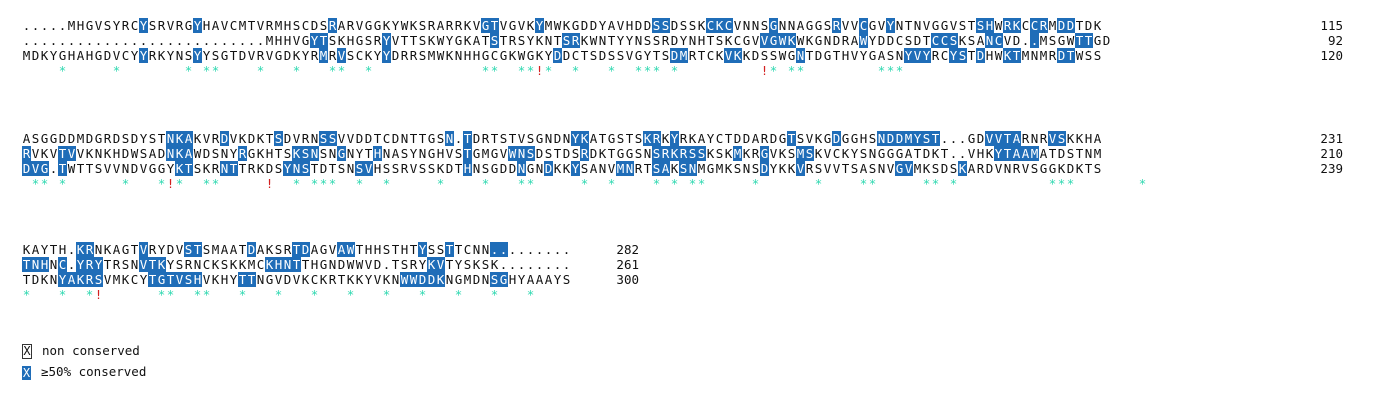 This screenshot has height=408, width=1383. I want to click on residue: M, so click(278, 25).